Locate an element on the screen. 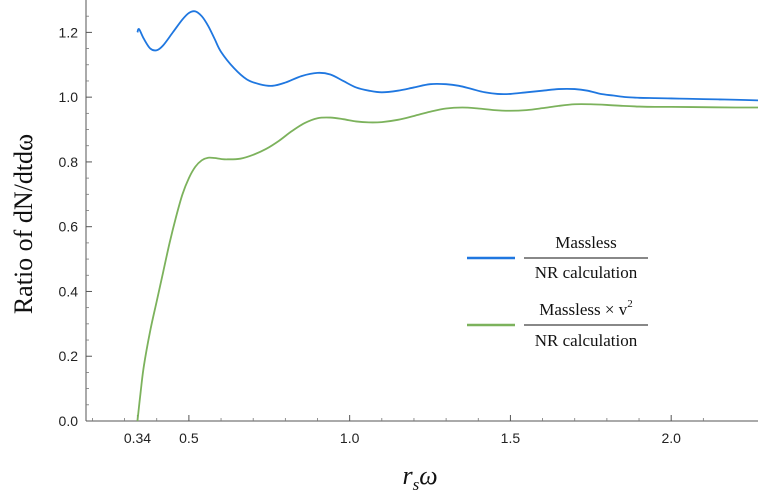  x-tick-label: 1.5 is located at coordinates (511, 438).